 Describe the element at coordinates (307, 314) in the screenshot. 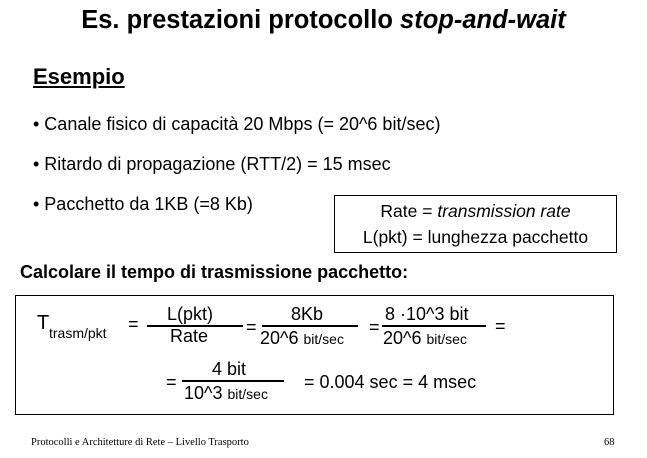

I see `frac2-numerator: 8Kb` at that location.